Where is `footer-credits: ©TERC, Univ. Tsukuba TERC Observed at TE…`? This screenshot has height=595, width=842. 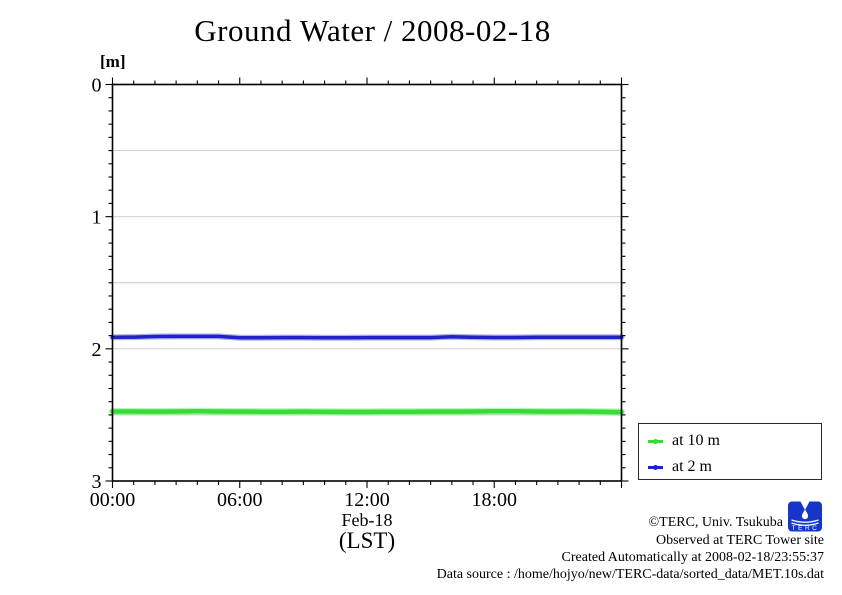
footer-credits: ©TERC, Univ. Tsukuba TERC Observed at TE… is located at coordinates (630, 542).